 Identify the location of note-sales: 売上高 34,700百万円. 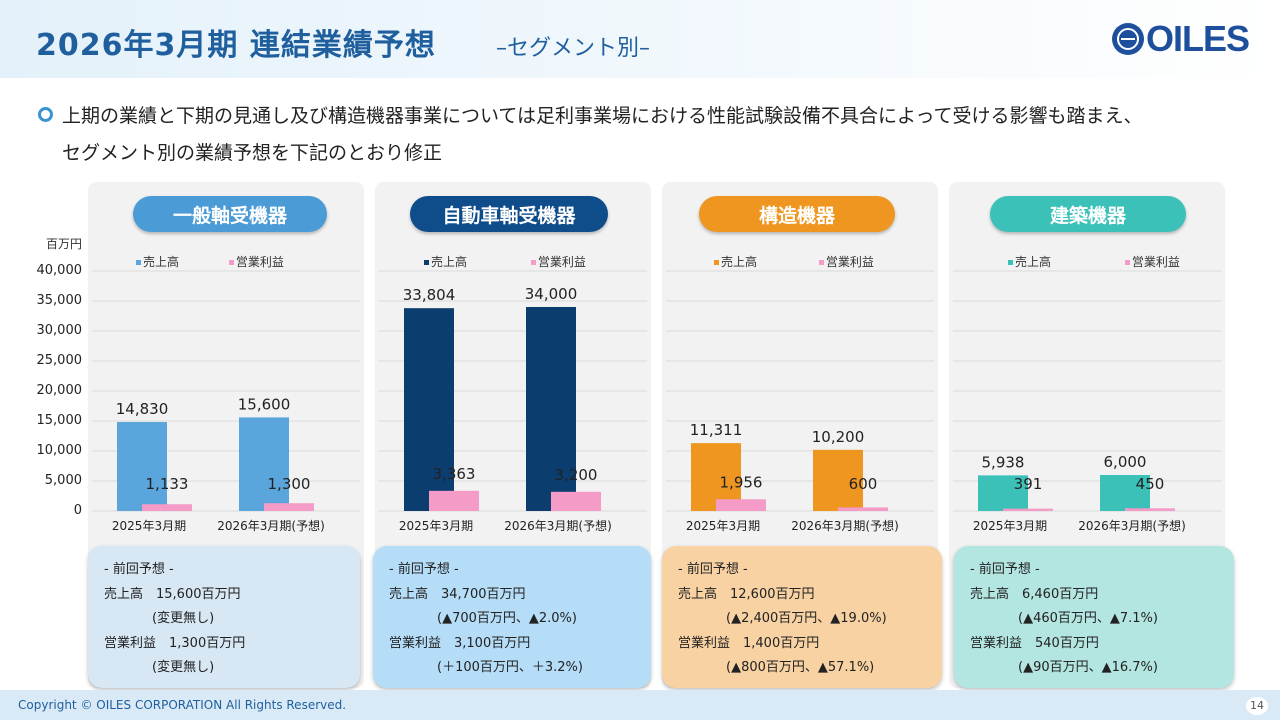
(457, 594).